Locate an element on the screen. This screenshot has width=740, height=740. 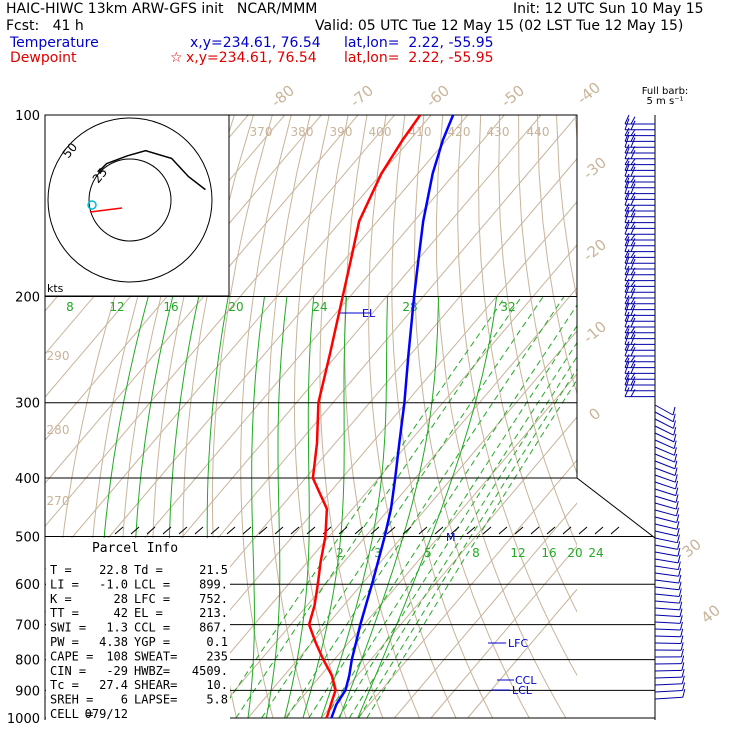
parcel-value: 752. is located at coordinates (213, 599).